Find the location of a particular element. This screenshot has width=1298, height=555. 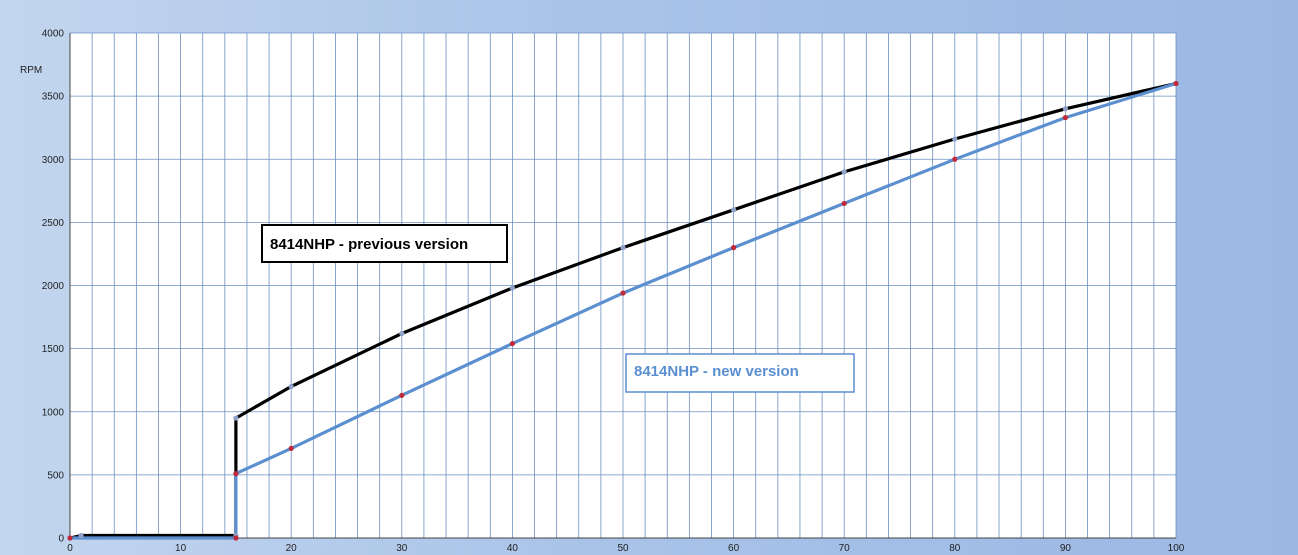

x-tick-label: 60 is located at coordinates (734, 548).